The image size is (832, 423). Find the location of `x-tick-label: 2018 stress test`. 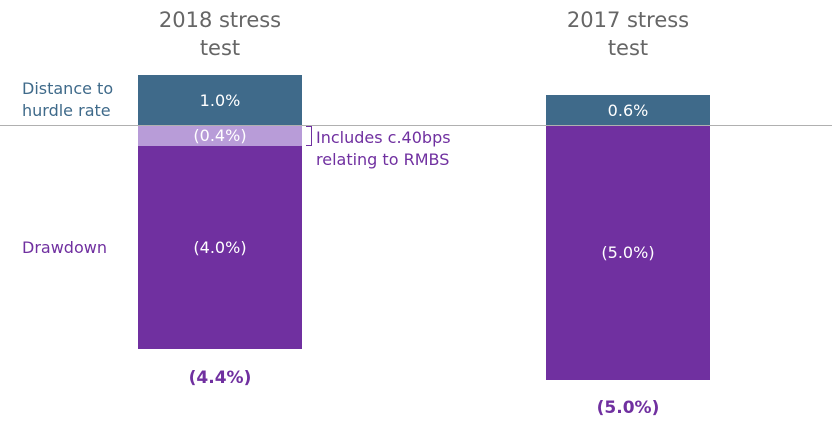

x-tick-label: 2018 stress test is located at coordinates (220, 34).